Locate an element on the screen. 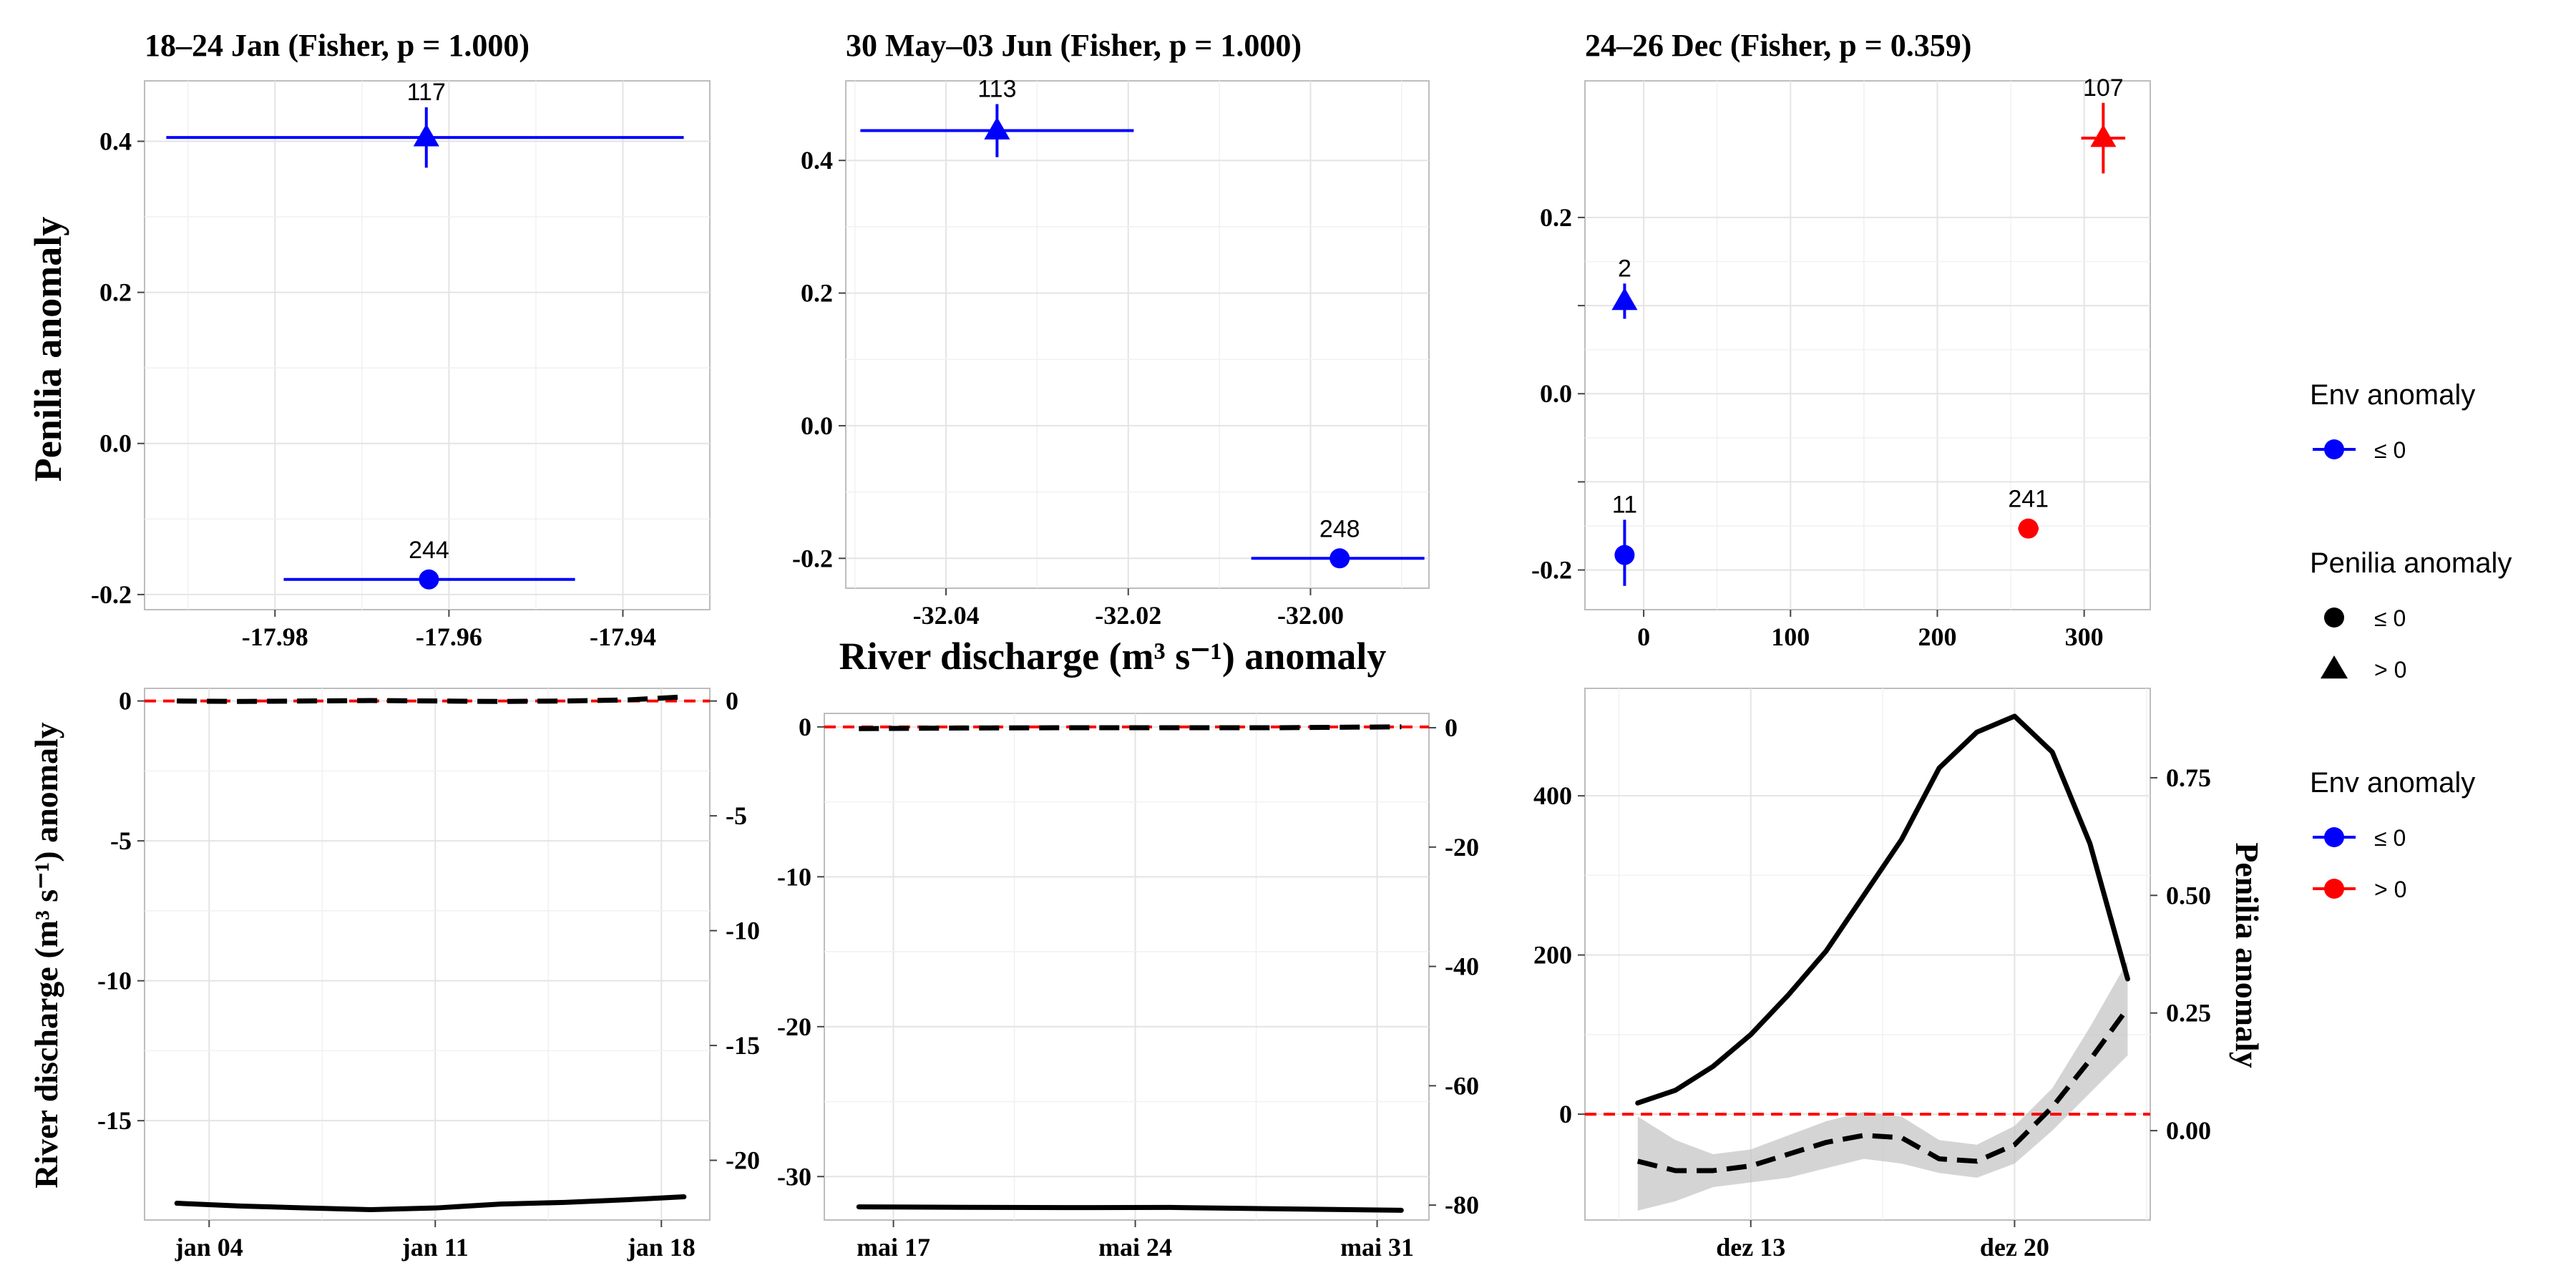 The image size is (2576, 1288). x-tick-label: mai 24 is located at coordinates (1135, 1247).